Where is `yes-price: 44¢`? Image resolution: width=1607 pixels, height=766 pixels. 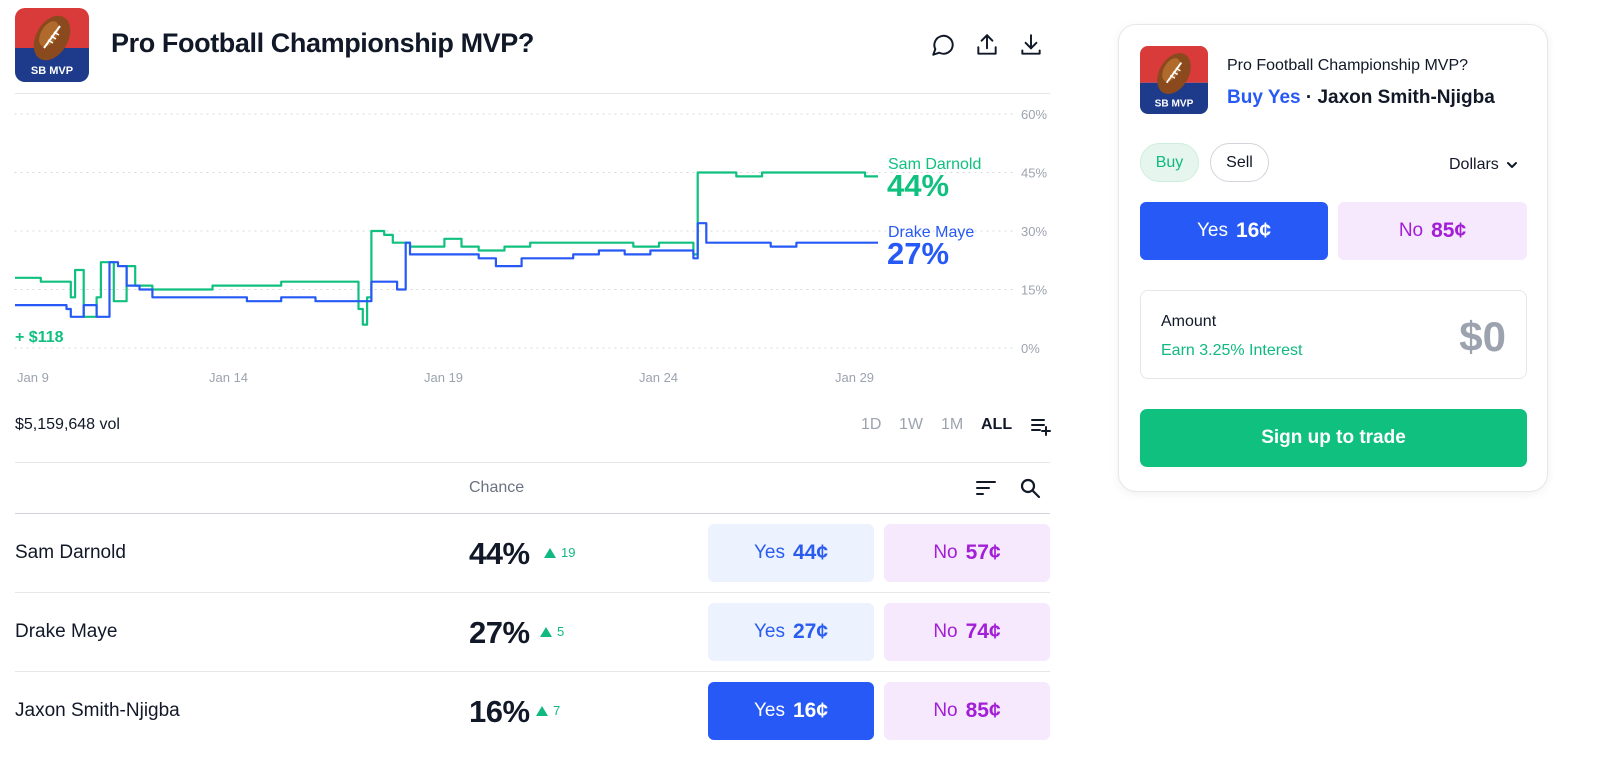
yes-price: 44¢ is located at coordinates (810, 552).